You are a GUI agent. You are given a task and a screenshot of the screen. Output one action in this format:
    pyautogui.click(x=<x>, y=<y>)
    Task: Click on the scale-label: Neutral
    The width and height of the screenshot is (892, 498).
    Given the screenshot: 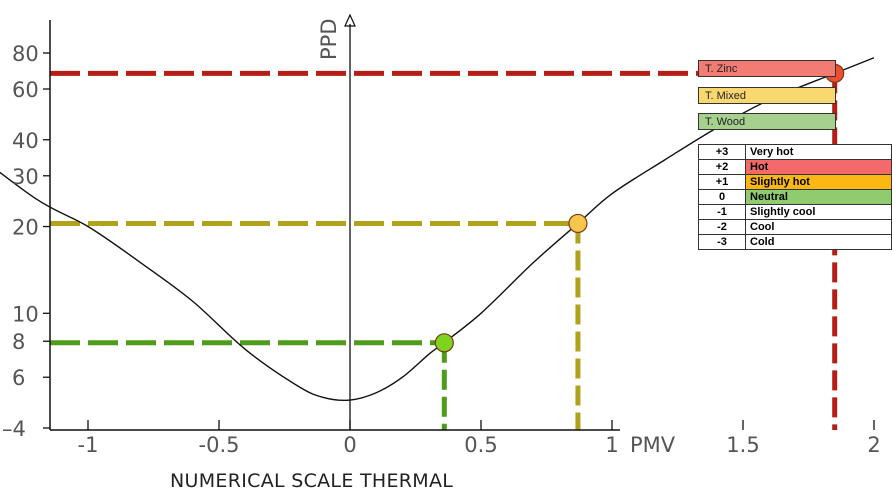 What is the action you would take?
    pyautogui.click(x=818, y=197)
    